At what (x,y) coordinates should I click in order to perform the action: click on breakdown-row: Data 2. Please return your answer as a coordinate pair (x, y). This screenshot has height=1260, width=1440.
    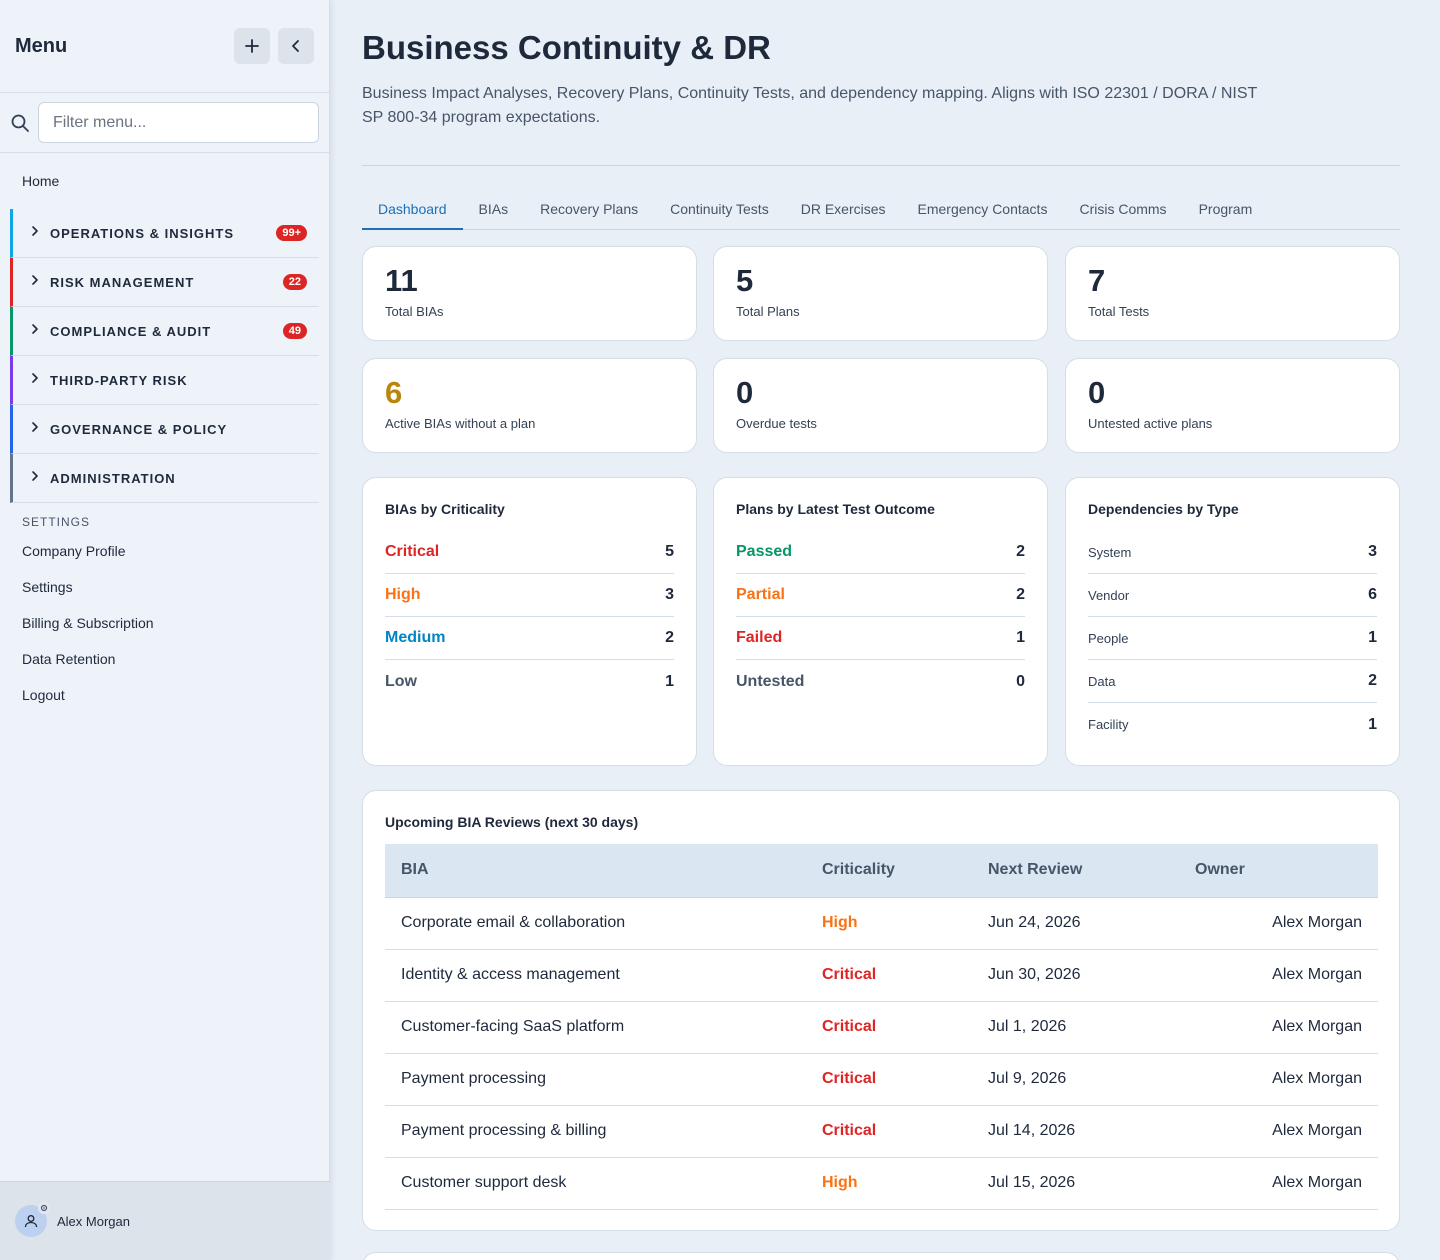
    Looking at the image, I should click on (1232, 681).